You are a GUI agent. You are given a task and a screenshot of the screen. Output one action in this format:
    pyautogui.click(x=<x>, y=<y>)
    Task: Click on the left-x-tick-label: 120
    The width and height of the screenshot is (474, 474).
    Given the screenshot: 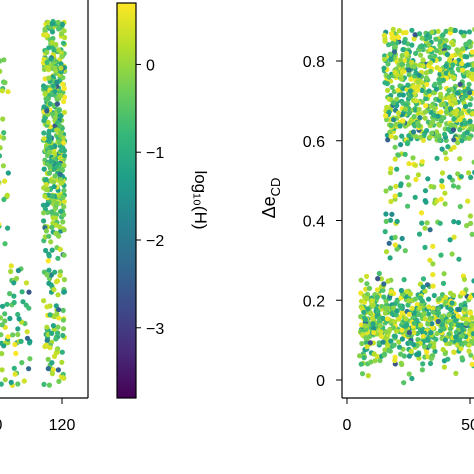 What is the action you would take?
    pyautogui.click(x=62, y=425)
    